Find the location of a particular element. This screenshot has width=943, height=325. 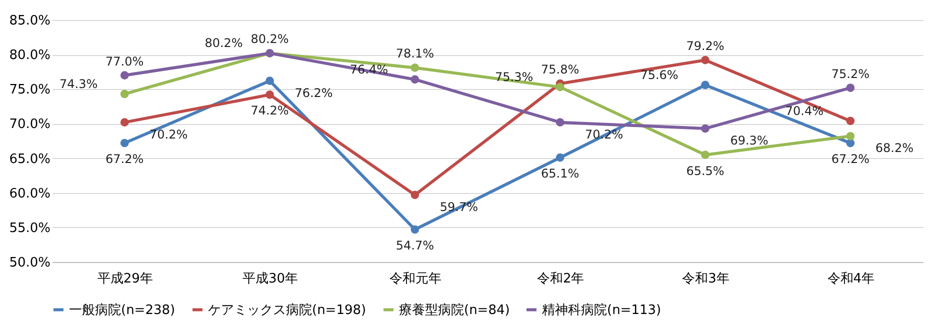

x-tick-label: 令和3年 is located at coordinates (706, 279).